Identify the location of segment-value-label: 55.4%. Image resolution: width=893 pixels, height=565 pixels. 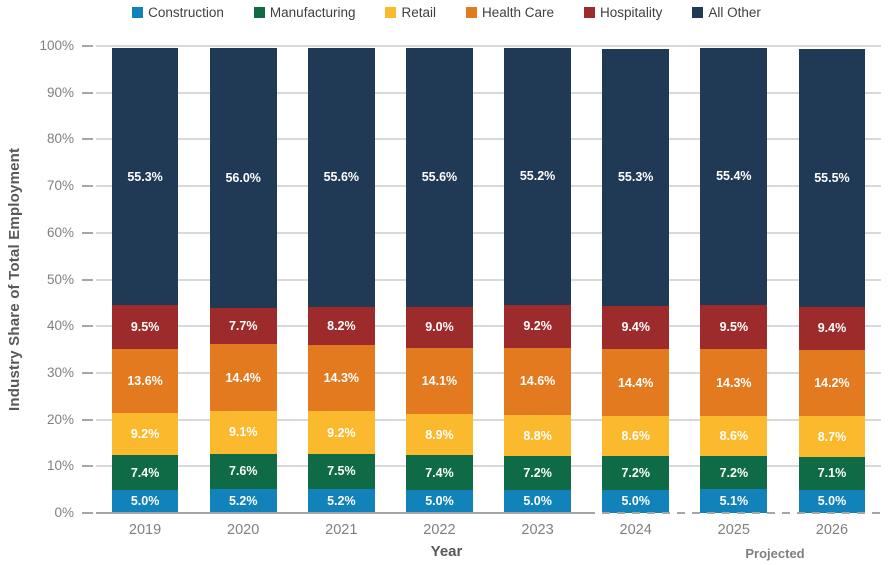
(734, 176).